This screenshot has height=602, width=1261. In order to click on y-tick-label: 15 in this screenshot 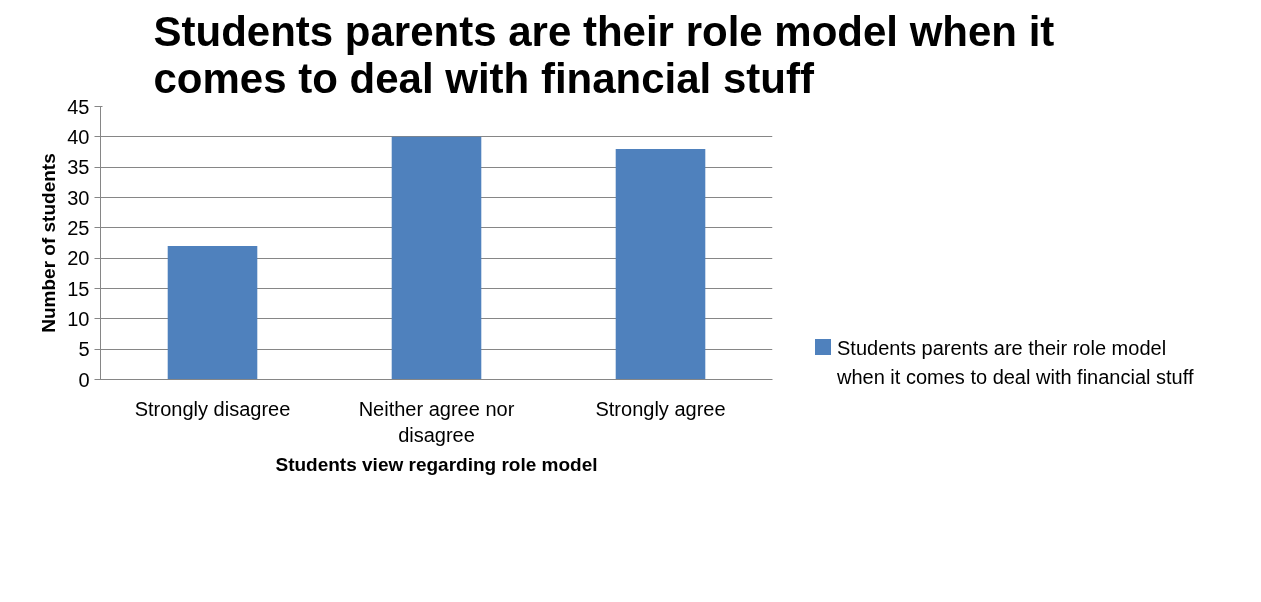, I will do `click(78, 288)`.